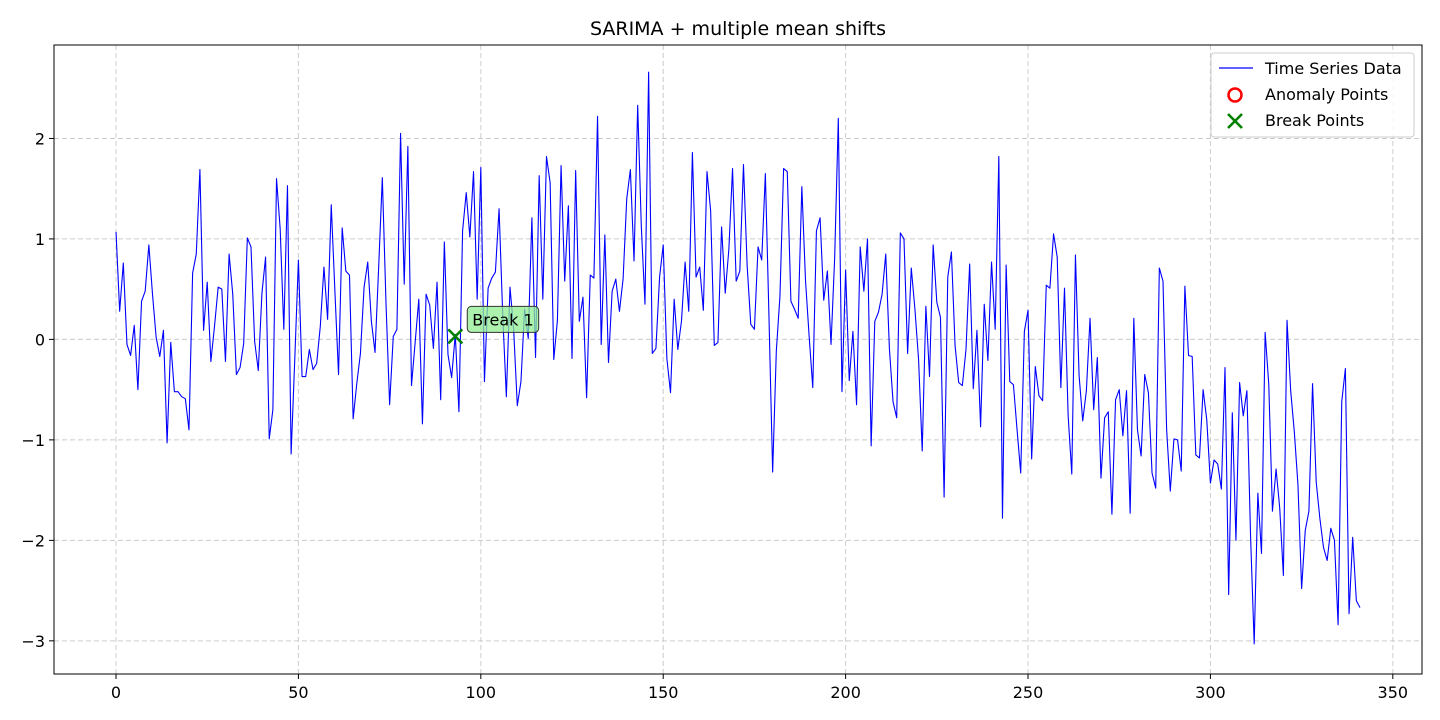 The height and width of the screenshot is (720, 1440). I want to click on x-tick-label: 250, so click(1028, 692).